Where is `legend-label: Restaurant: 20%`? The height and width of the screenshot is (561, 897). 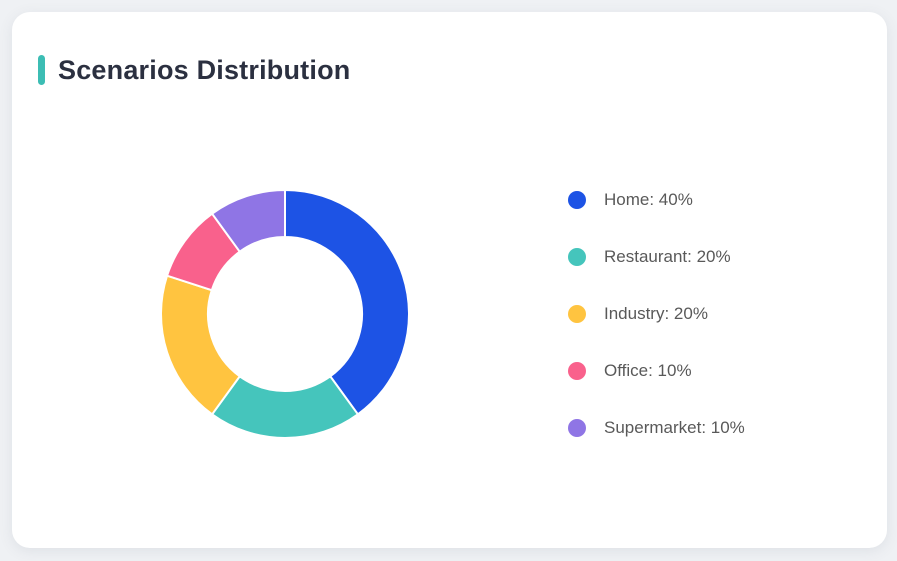
legend-label: Restaurant: 20% is located at coordinates (667, 256).